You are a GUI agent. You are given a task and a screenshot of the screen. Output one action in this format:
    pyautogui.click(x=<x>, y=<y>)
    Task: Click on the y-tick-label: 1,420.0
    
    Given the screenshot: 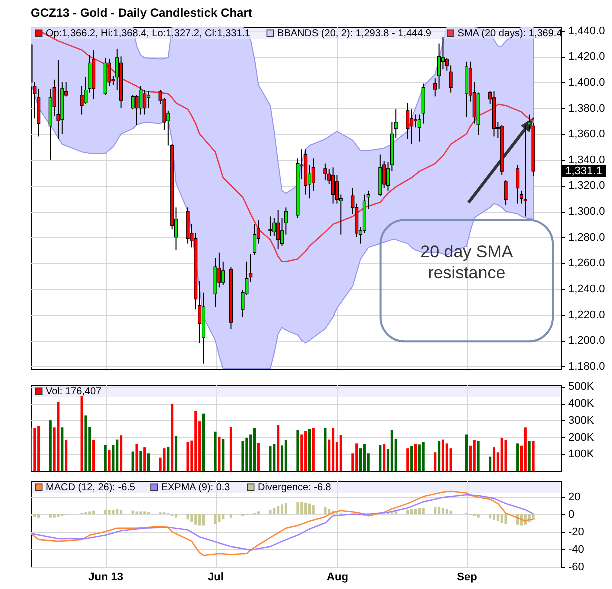 What is the action you would take?
    pyautogui.click(x=587, y=57)
    